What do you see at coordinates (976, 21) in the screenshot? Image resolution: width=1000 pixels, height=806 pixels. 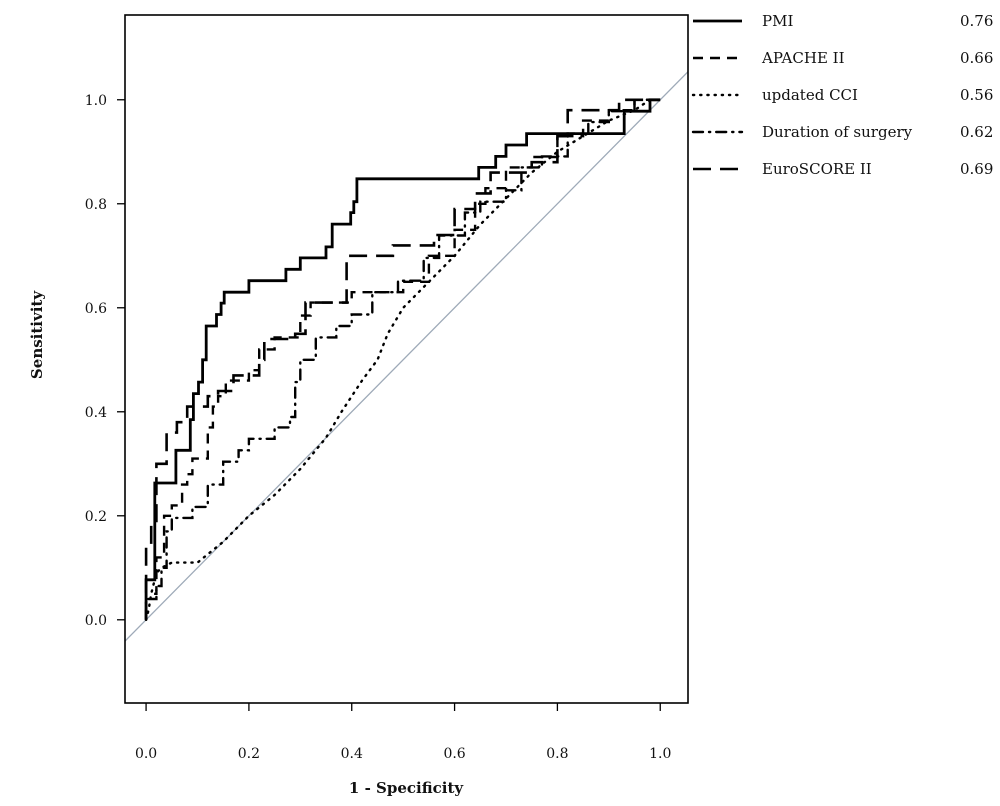 I see `legend-value: 0.76` at bounding box center [976, 21].